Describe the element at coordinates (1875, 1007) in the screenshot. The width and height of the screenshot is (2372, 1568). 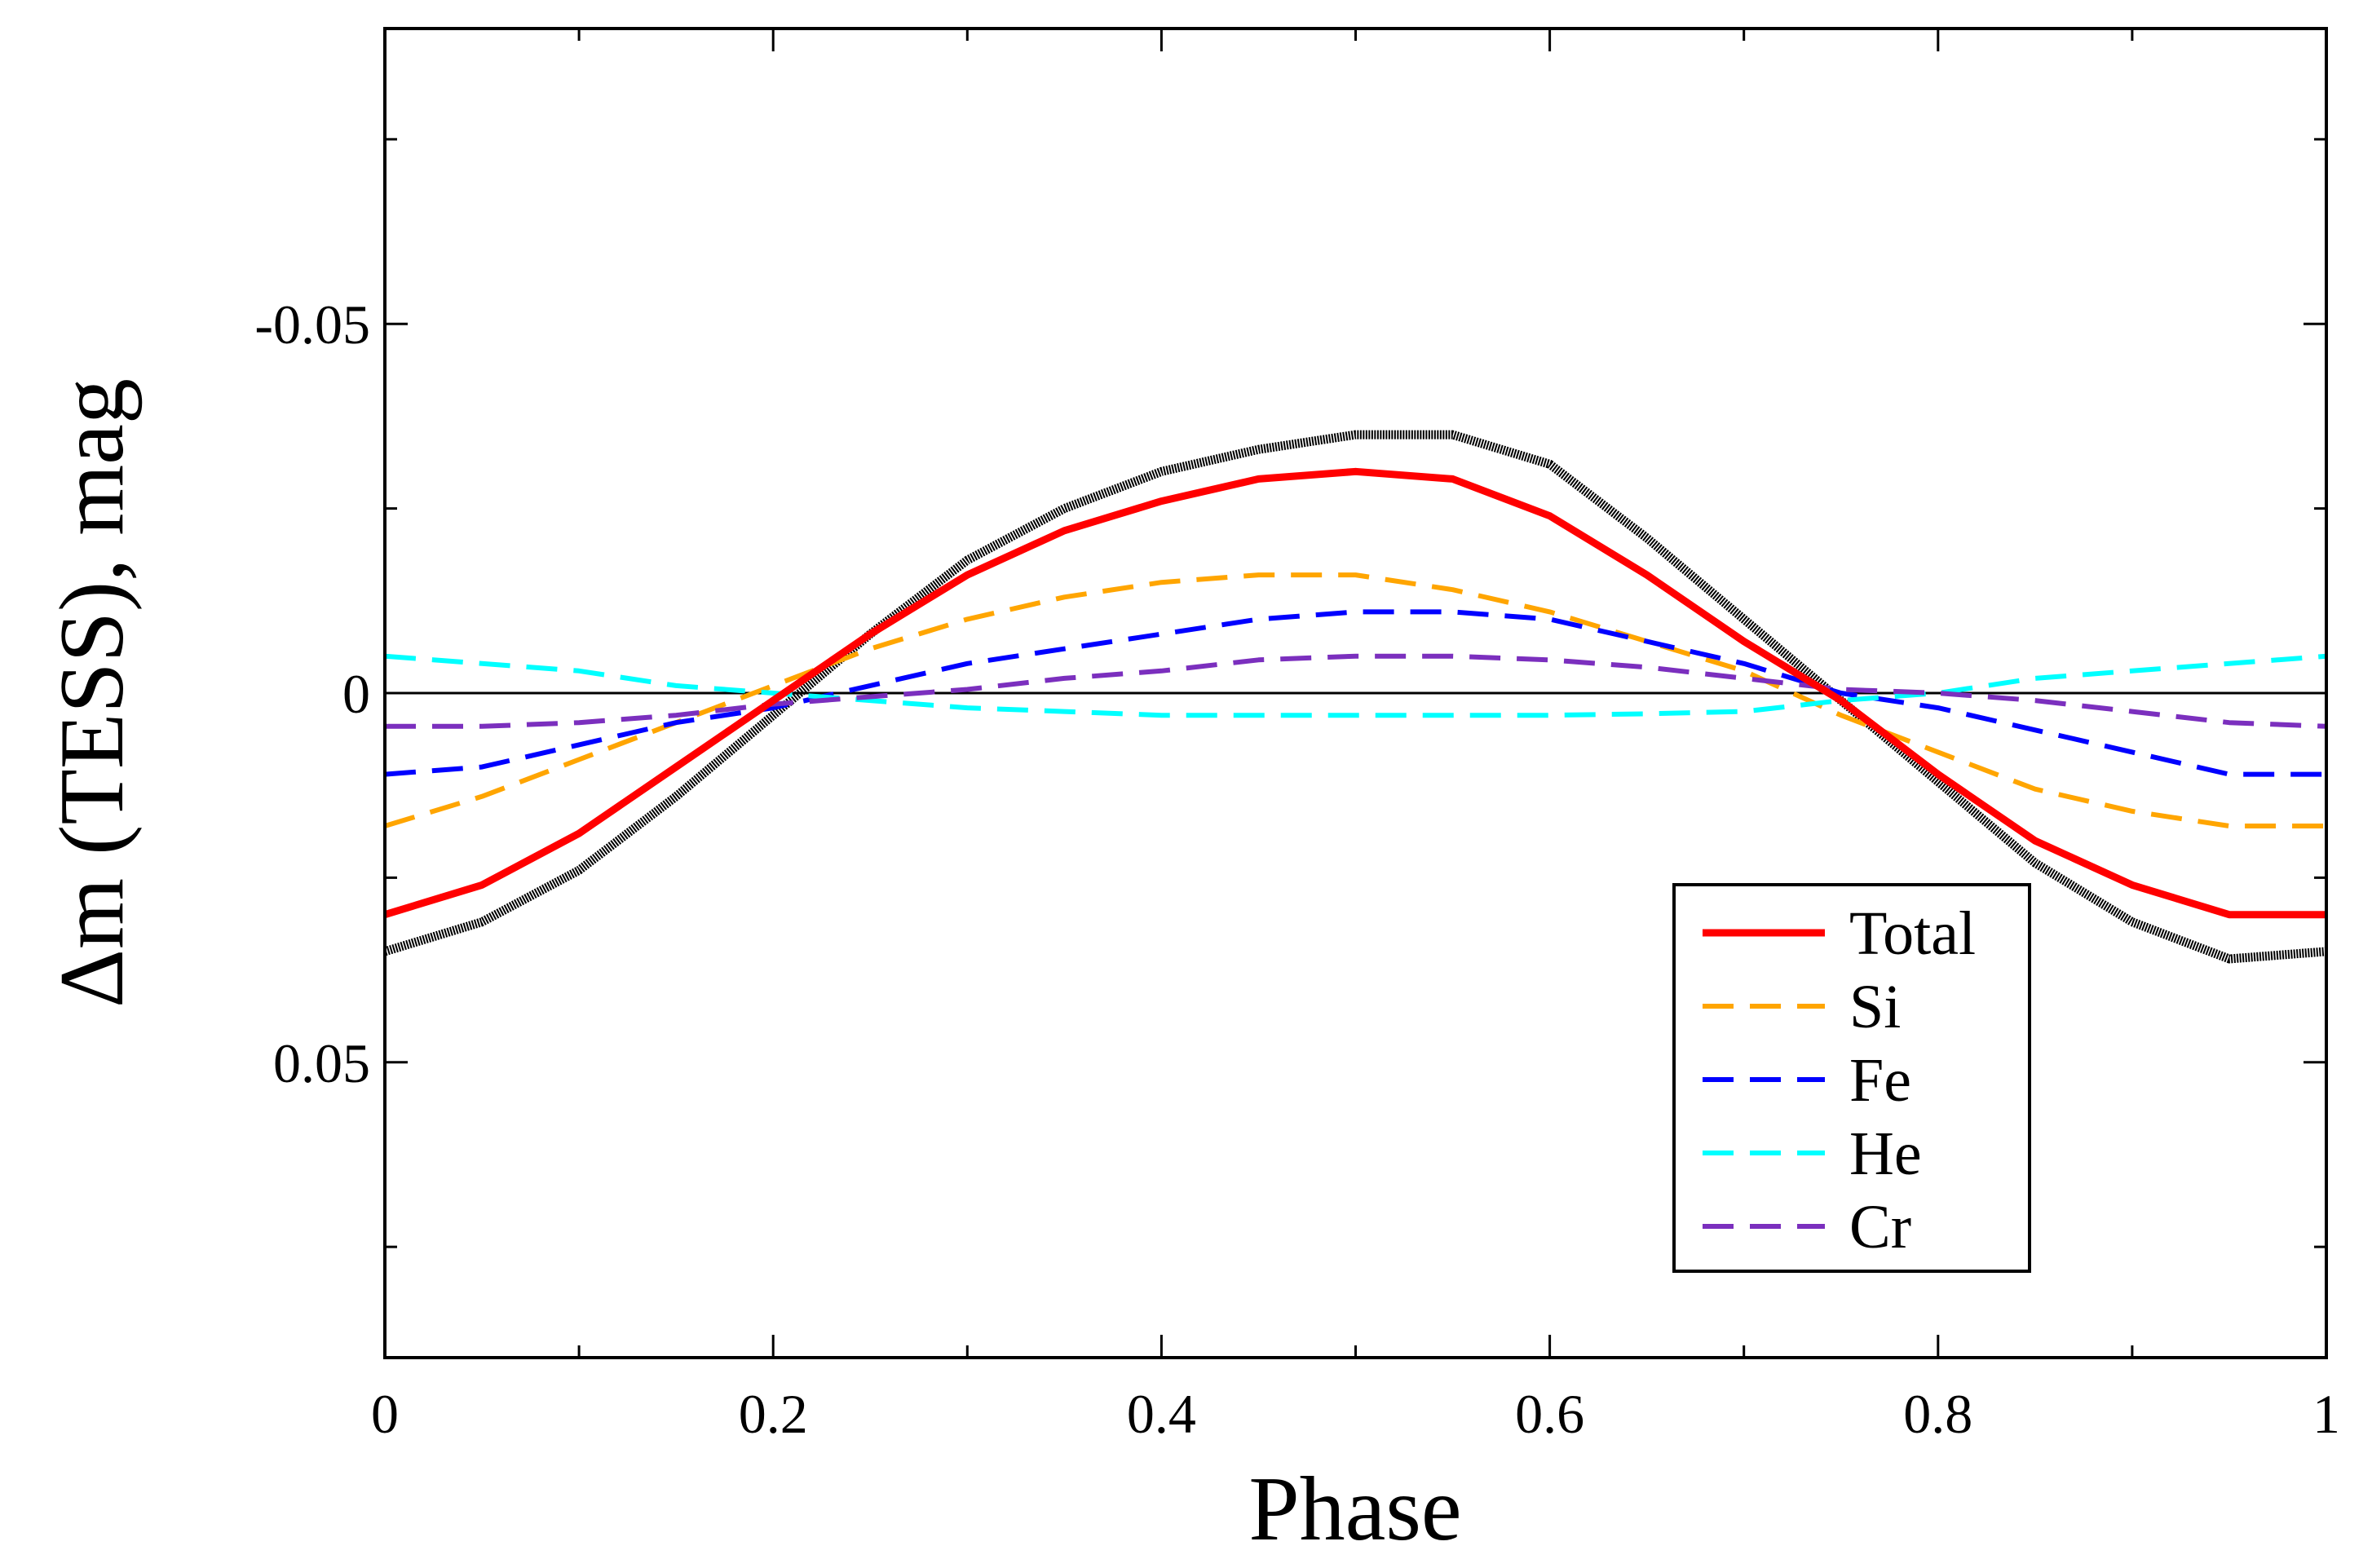
I see `legend-label-si: Si` at that location.